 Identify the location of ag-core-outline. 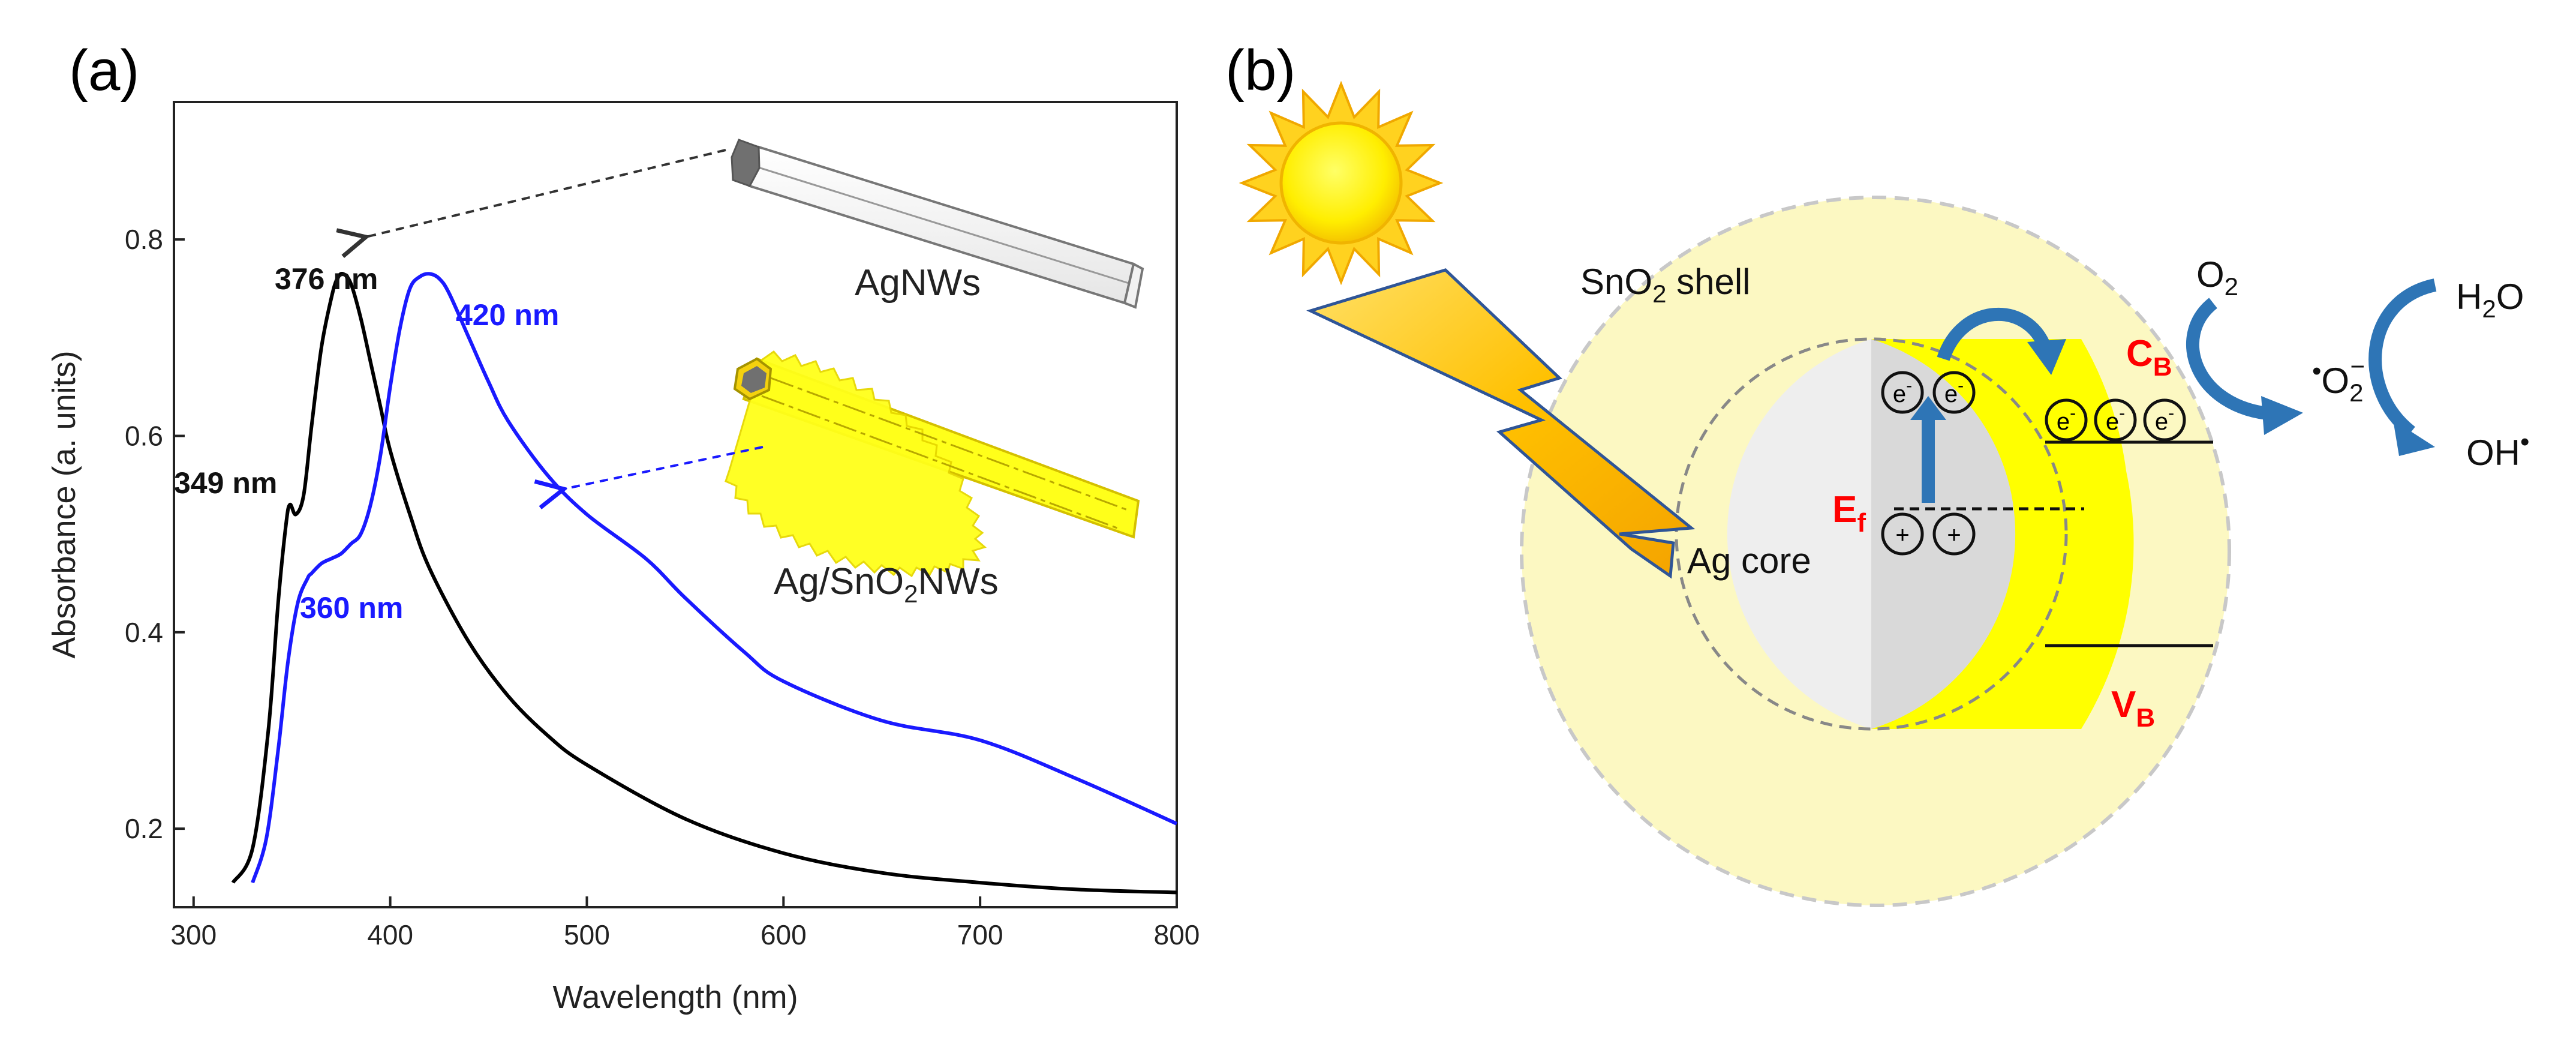
(1872, 534).